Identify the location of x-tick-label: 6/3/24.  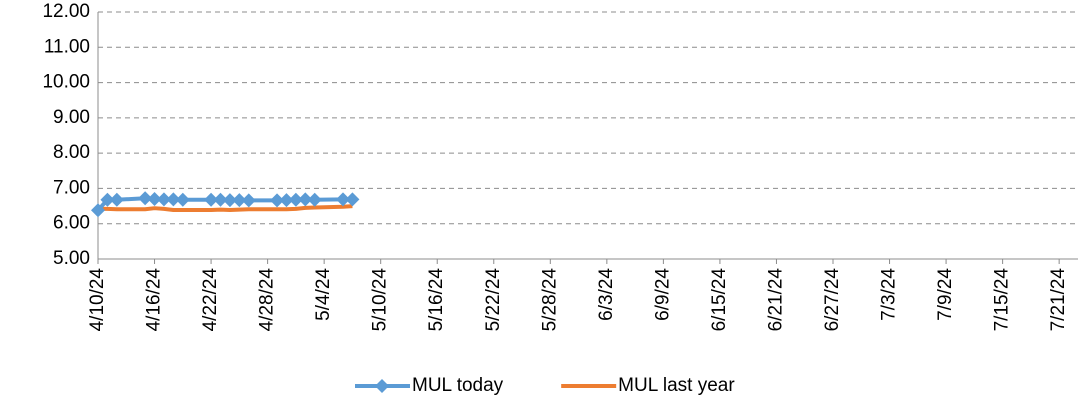
(606, 294).